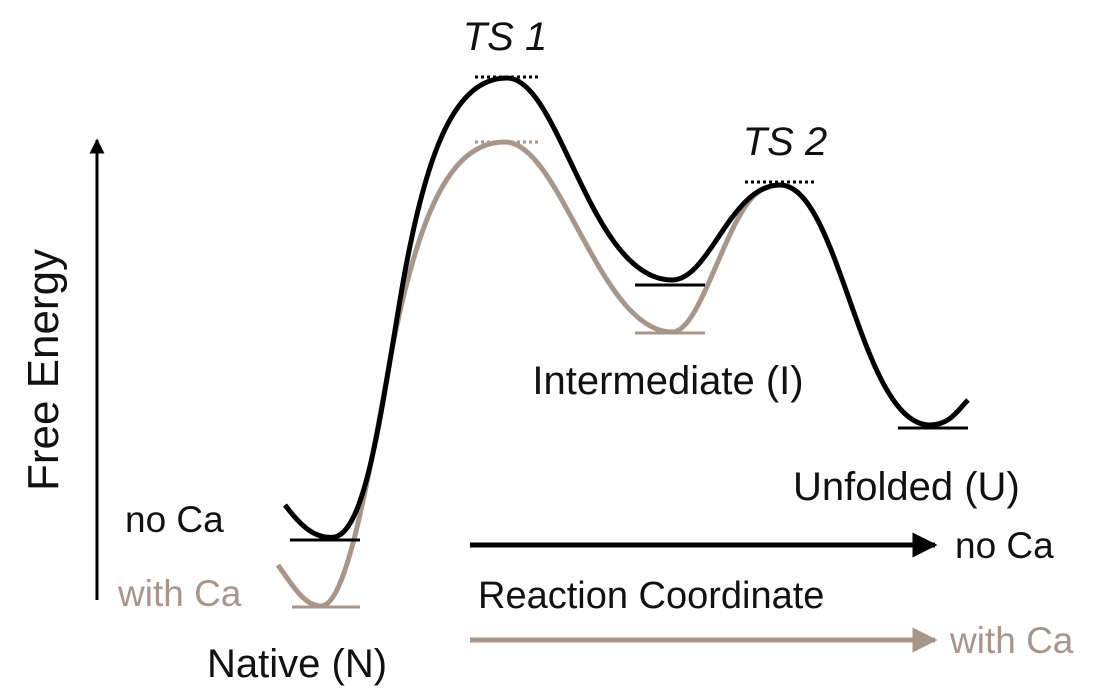  I want to click on ts1-label: TS 1, so click(505, 37).